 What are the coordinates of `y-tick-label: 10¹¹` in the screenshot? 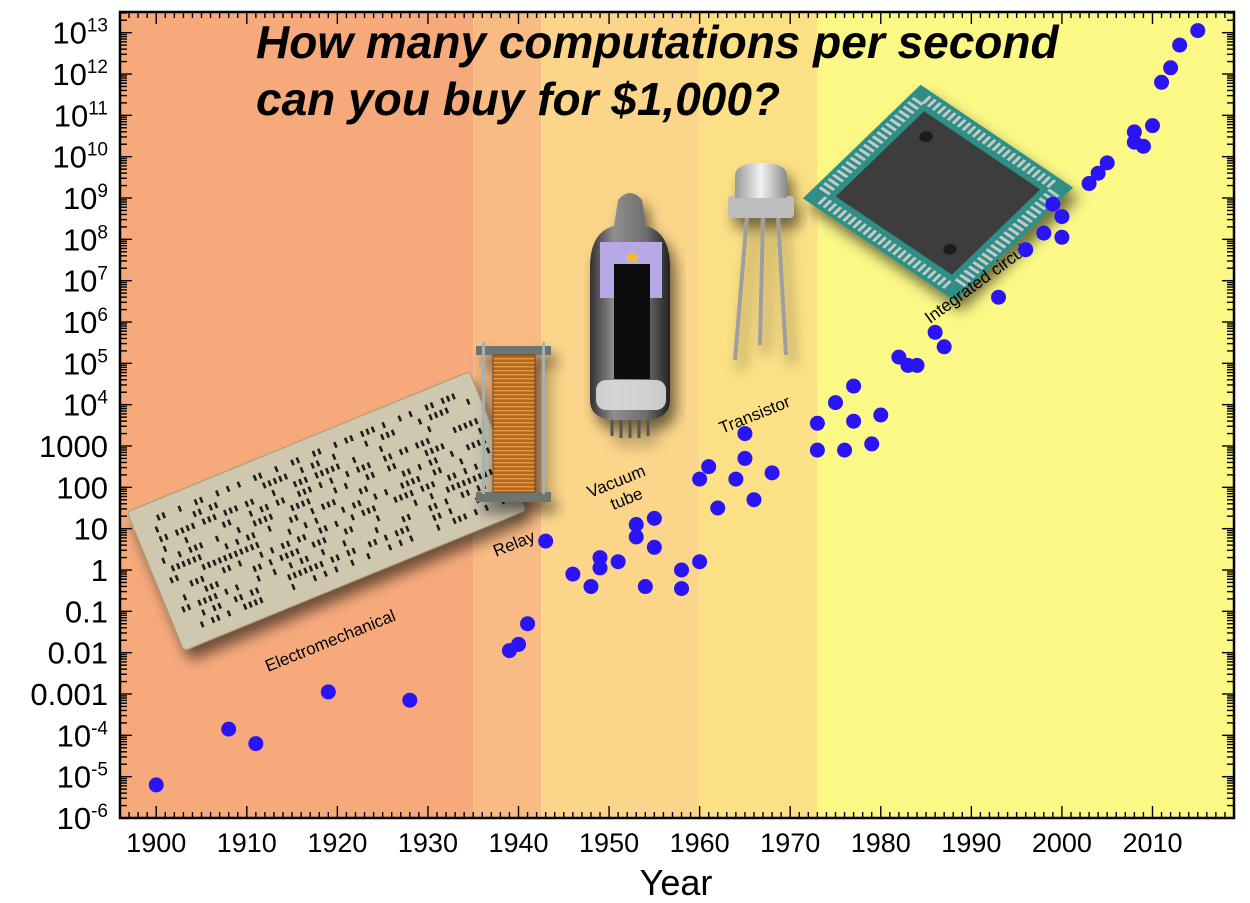 It's located at (81, 115).